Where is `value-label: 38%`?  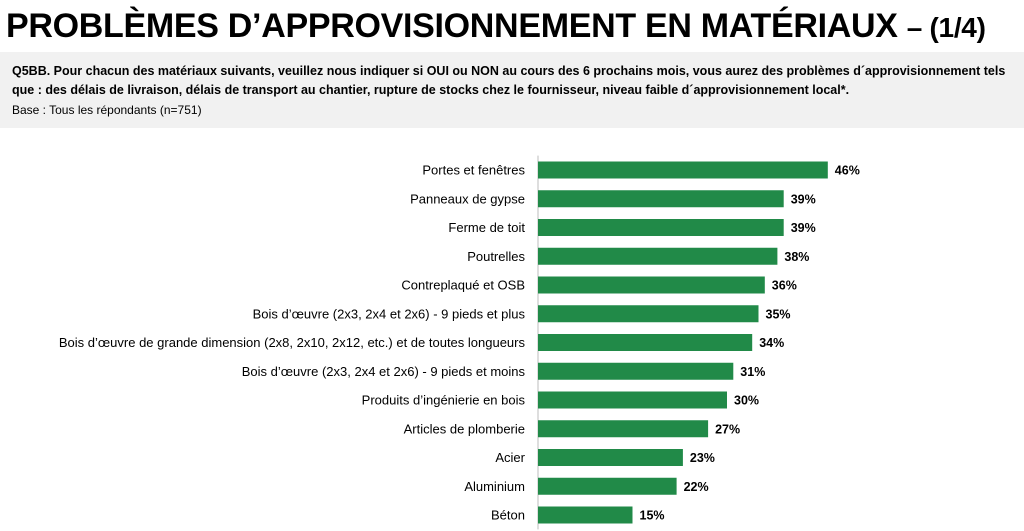
value-label: 38% is located at coordinates (796, 257).